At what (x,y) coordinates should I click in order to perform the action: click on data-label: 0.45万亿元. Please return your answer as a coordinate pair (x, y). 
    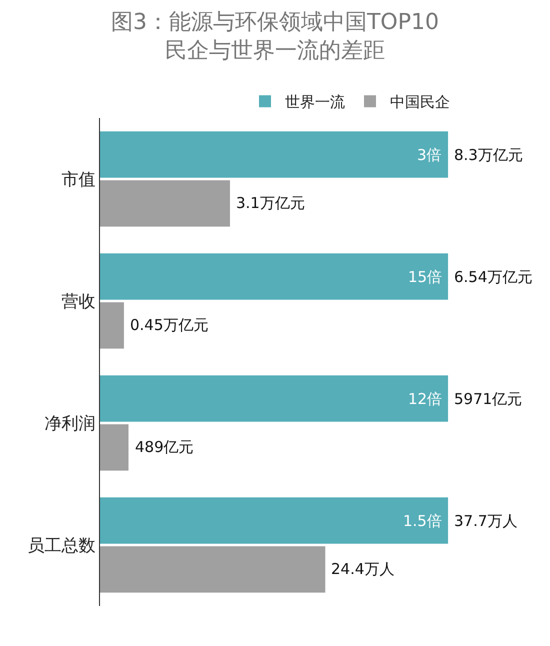
    Looking at the image, I should click on (169, 325).